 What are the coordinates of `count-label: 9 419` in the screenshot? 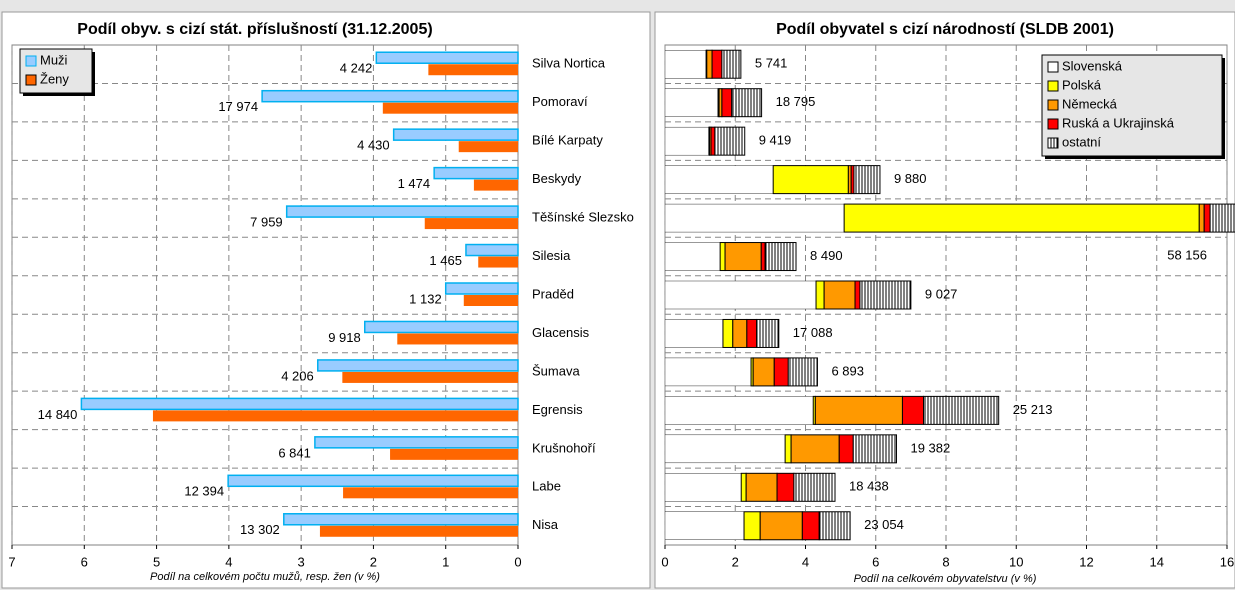 It's located at (775, 140).